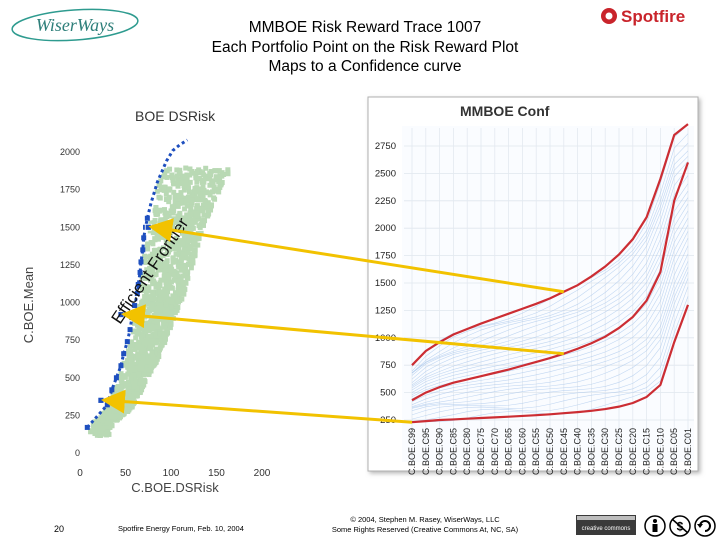 Image resolution: width=720 pixels, height=540 pixels. I want to click on confidence-x-tick-label: C.BOE.C10, so click(660, 451).